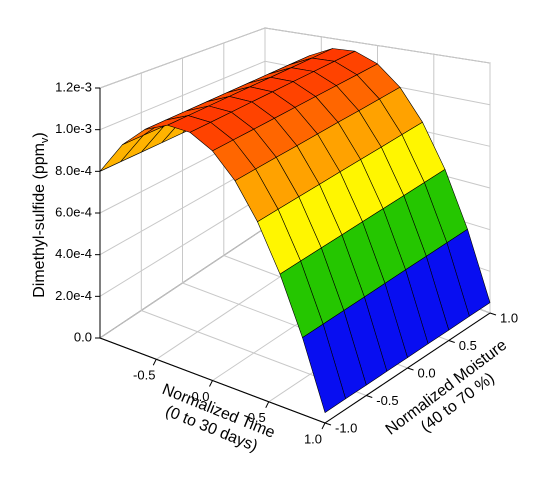  Describe the element at coordinates (427, 372) in the screenshot. I see `y-tick-label: 0.0` at that location.